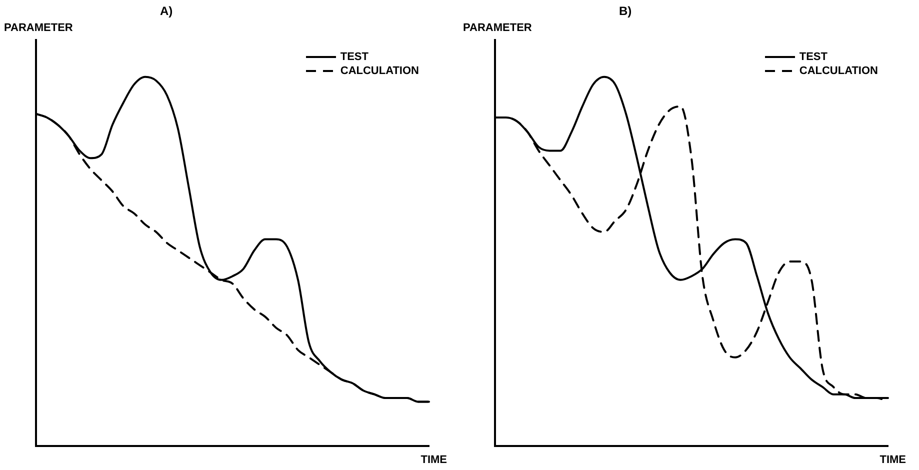 The width and height of the screenshot is (919, 470). What do you see at coordinates (625, 11) in the screenshot?
I see `chart-title: B)` at bounding box center [625, 11].